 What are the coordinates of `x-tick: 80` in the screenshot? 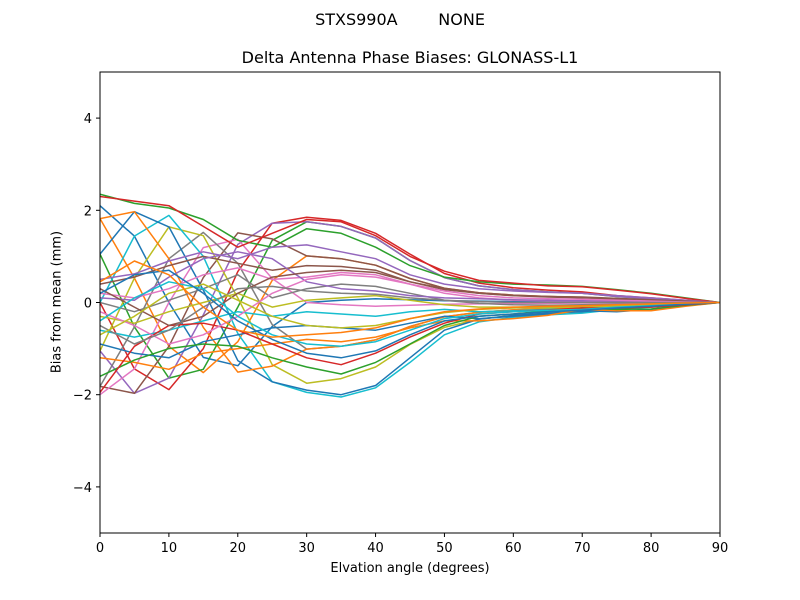 It's located at (651, 544).